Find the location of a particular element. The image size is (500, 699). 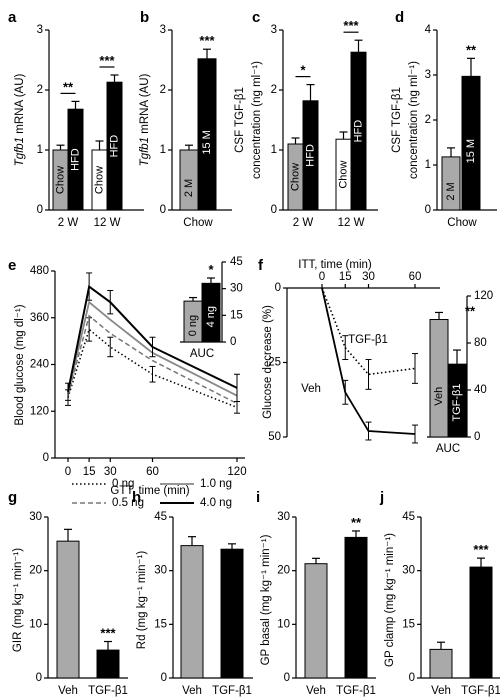

panel-f-y-tick-label: 0 is located at coordinates (278, 288).